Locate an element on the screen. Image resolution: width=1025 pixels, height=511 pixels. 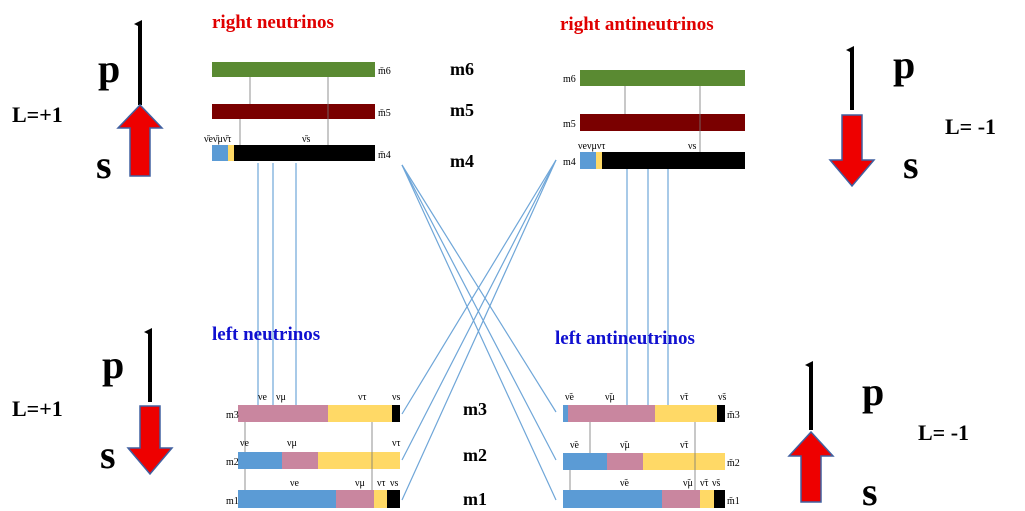
bar-label: m̄4 is located at coordinates (384, 155).